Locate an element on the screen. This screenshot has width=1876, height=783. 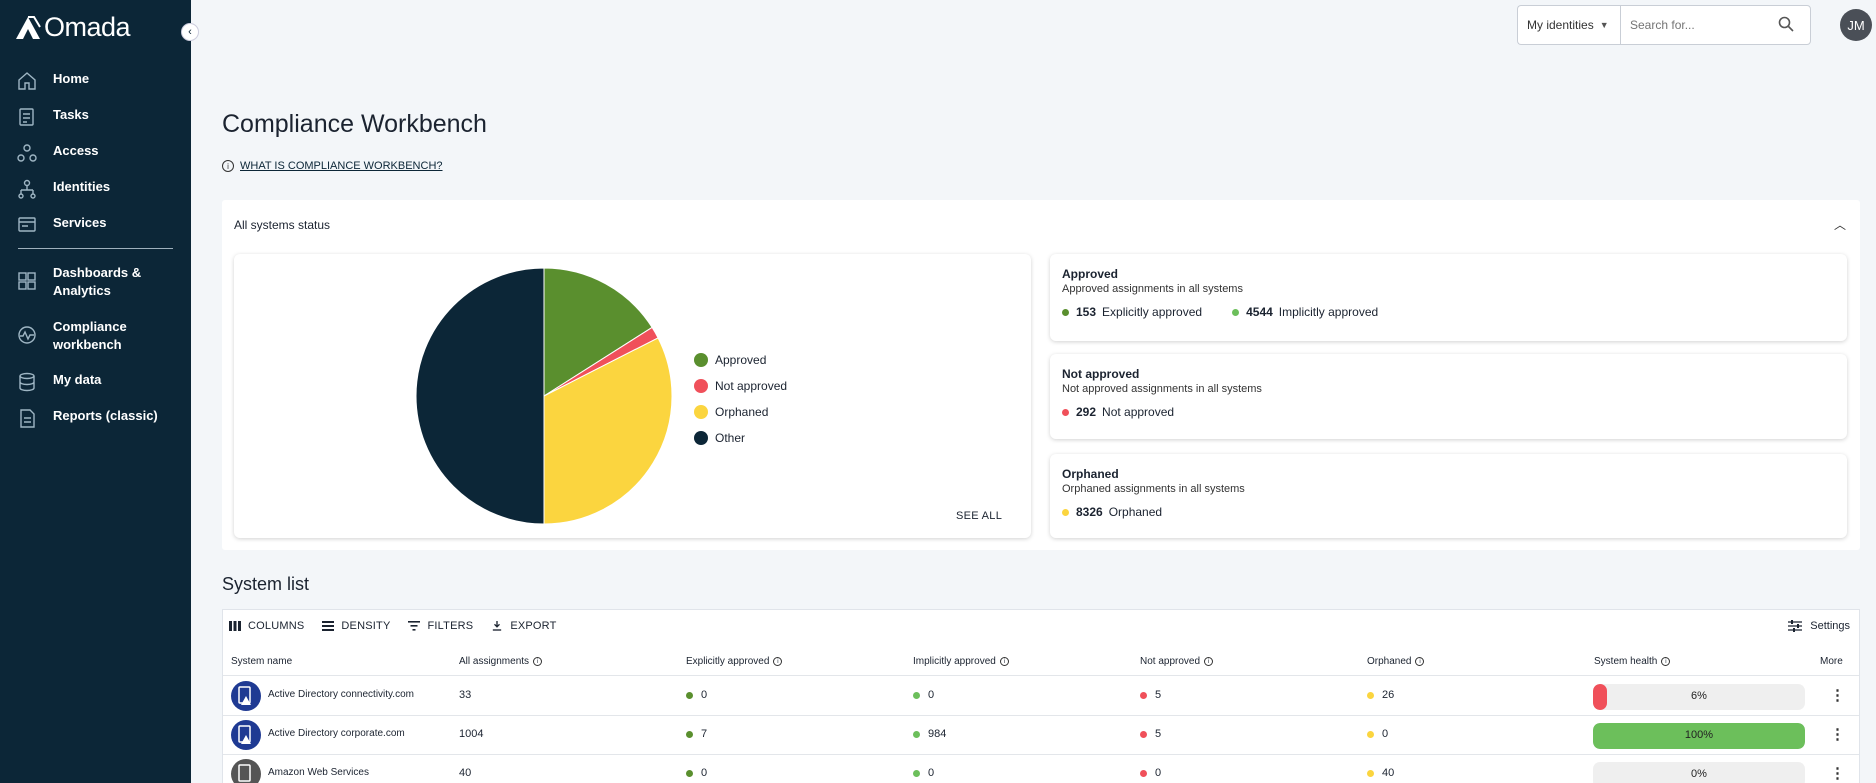
aws-icon is located at coordinates (246, 771).